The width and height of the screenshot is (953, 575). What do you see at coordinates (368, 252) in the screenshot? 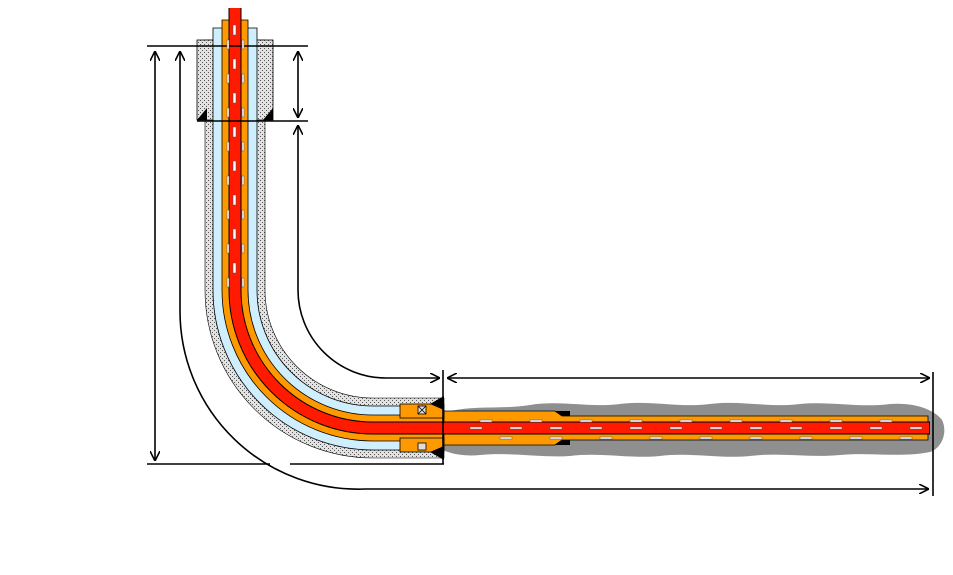
I see `build-section-arrow` at bounding box center [368, 252].